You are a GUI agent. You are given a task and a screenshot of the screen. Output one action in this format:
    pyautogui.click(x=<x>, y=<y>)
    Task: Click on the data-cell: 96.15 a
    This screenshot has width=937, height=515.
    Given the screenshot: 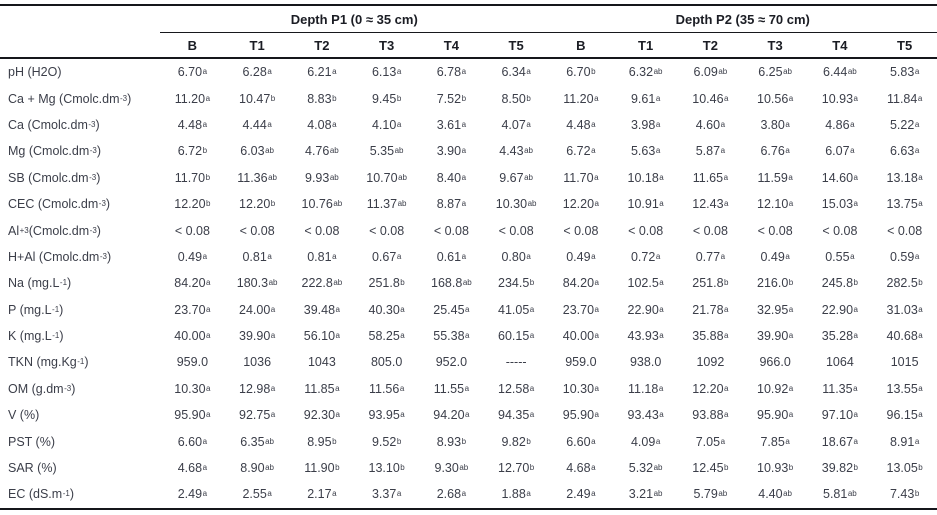 What is the action you would take?
    pyautogui.click(x=904, y=415)
    